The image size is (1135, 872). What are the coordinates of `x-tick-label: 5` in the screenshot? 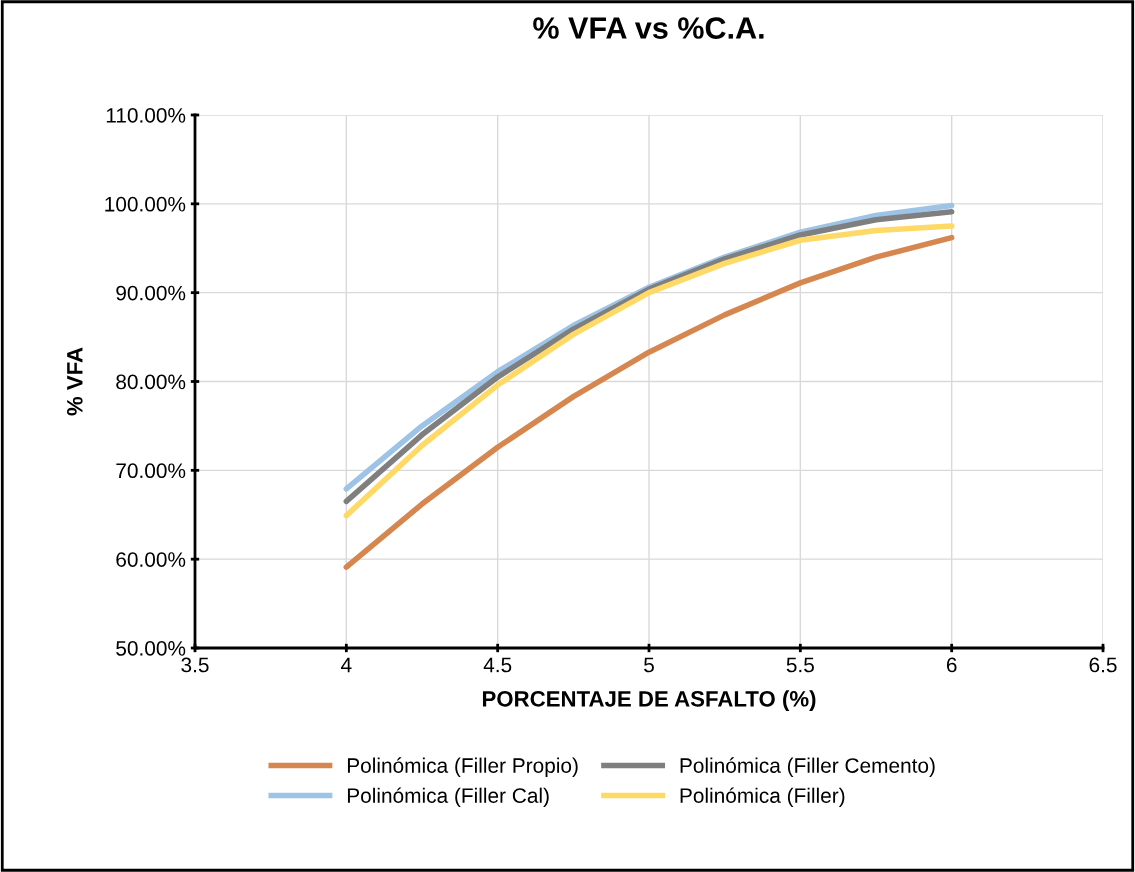 It's located at (649, 665).